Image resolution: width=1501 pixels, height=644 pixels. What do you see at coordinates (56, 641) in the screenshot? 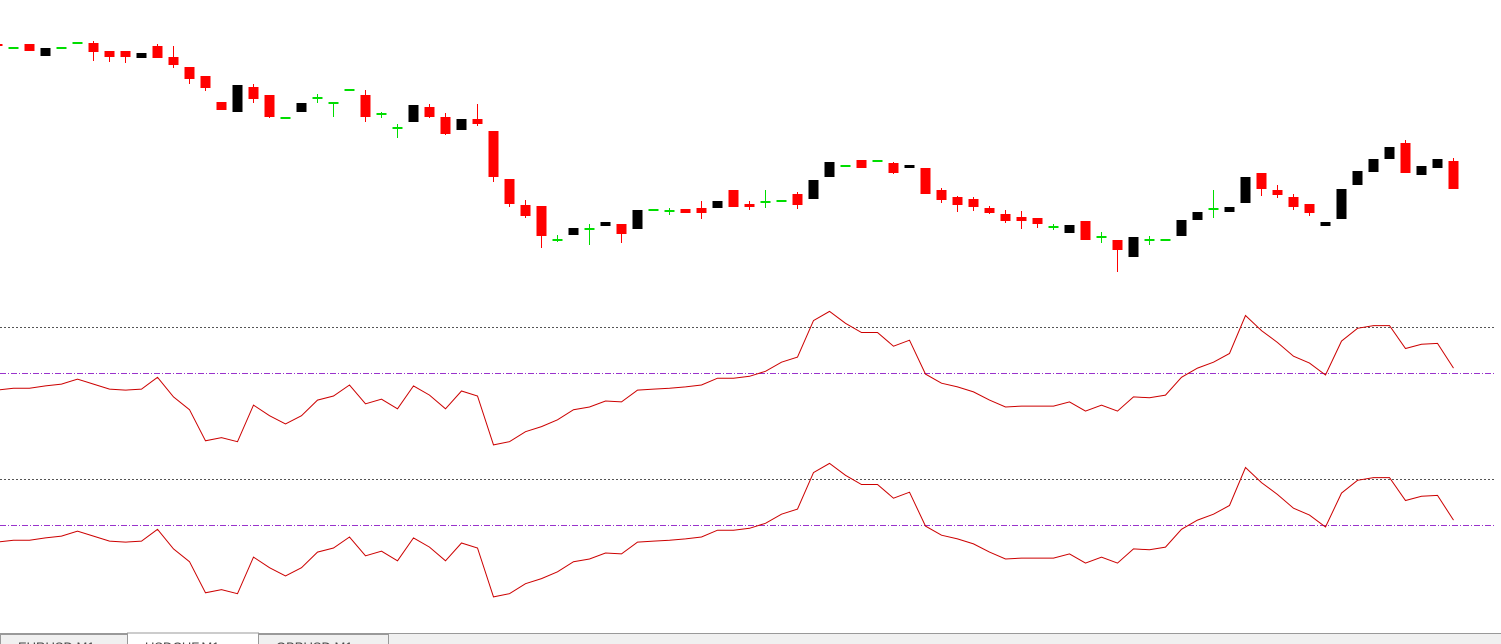
I see `tab-label: EURUSD,M1` at bounding box center [56, 641].